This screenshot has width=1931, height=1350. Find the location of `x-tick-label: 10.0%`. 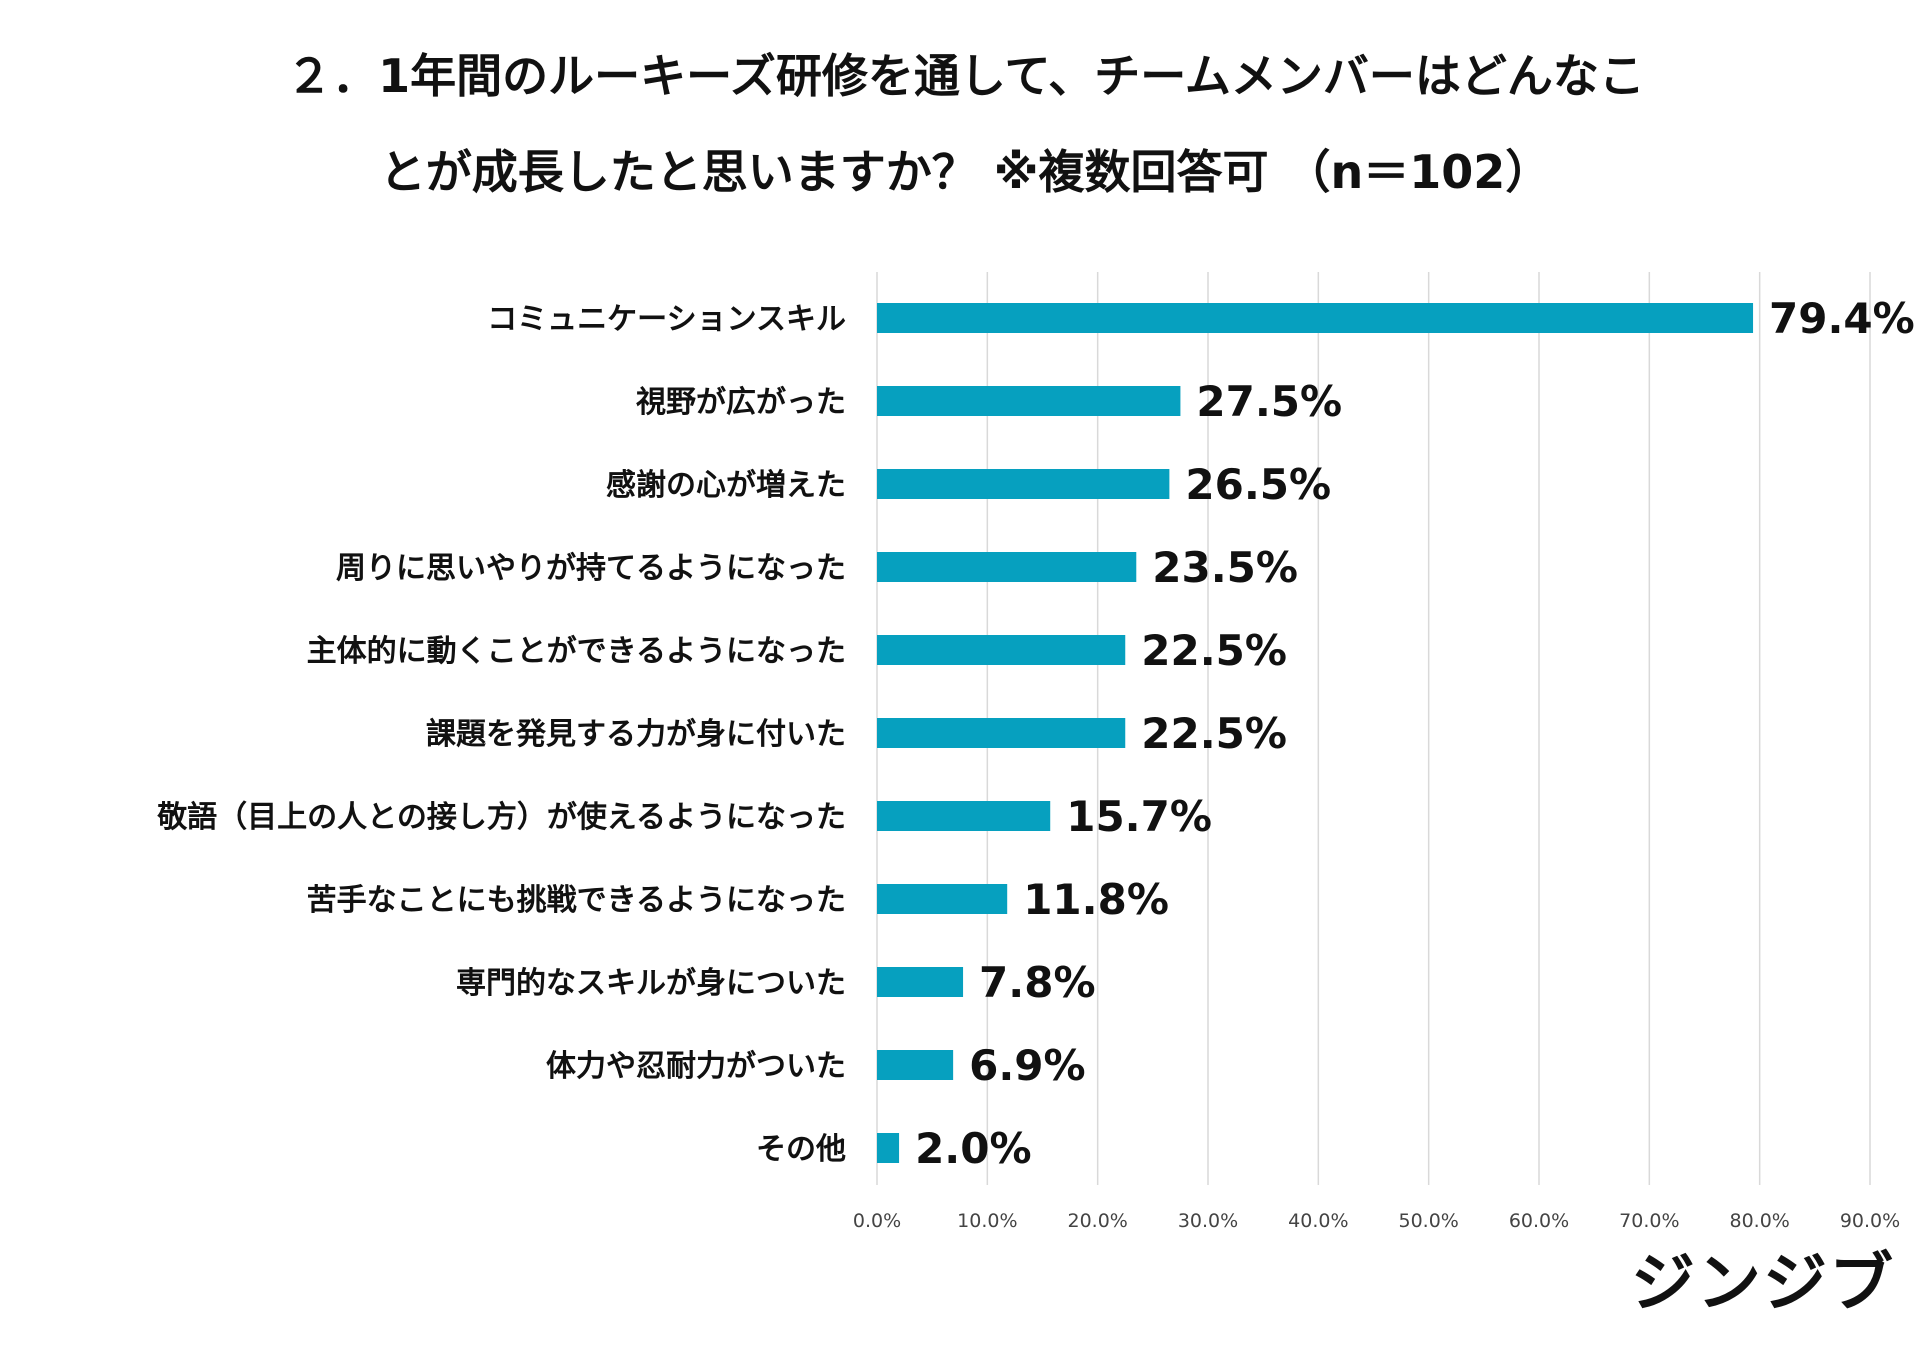

x-tick-label: 10.0% is located at coordinates (987, 1221).